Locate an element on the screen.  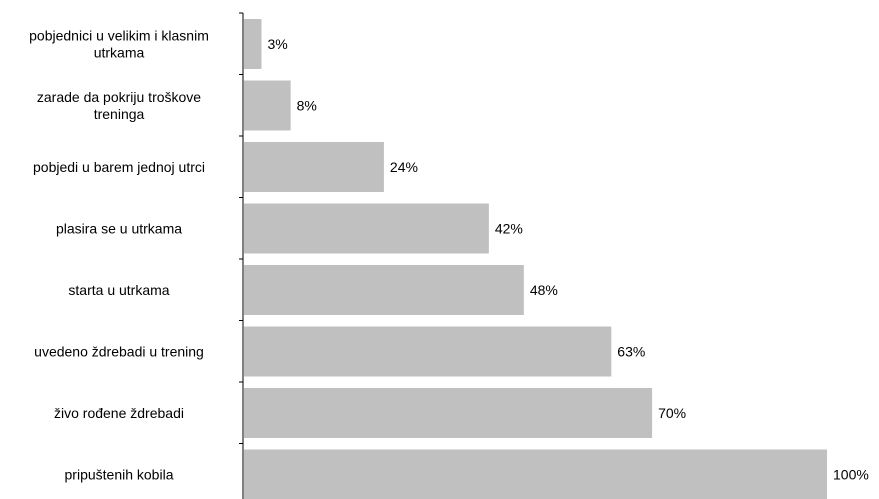
category-label-line: pobjedi u barem jednoj utrci is located at coordinates (119, 167).